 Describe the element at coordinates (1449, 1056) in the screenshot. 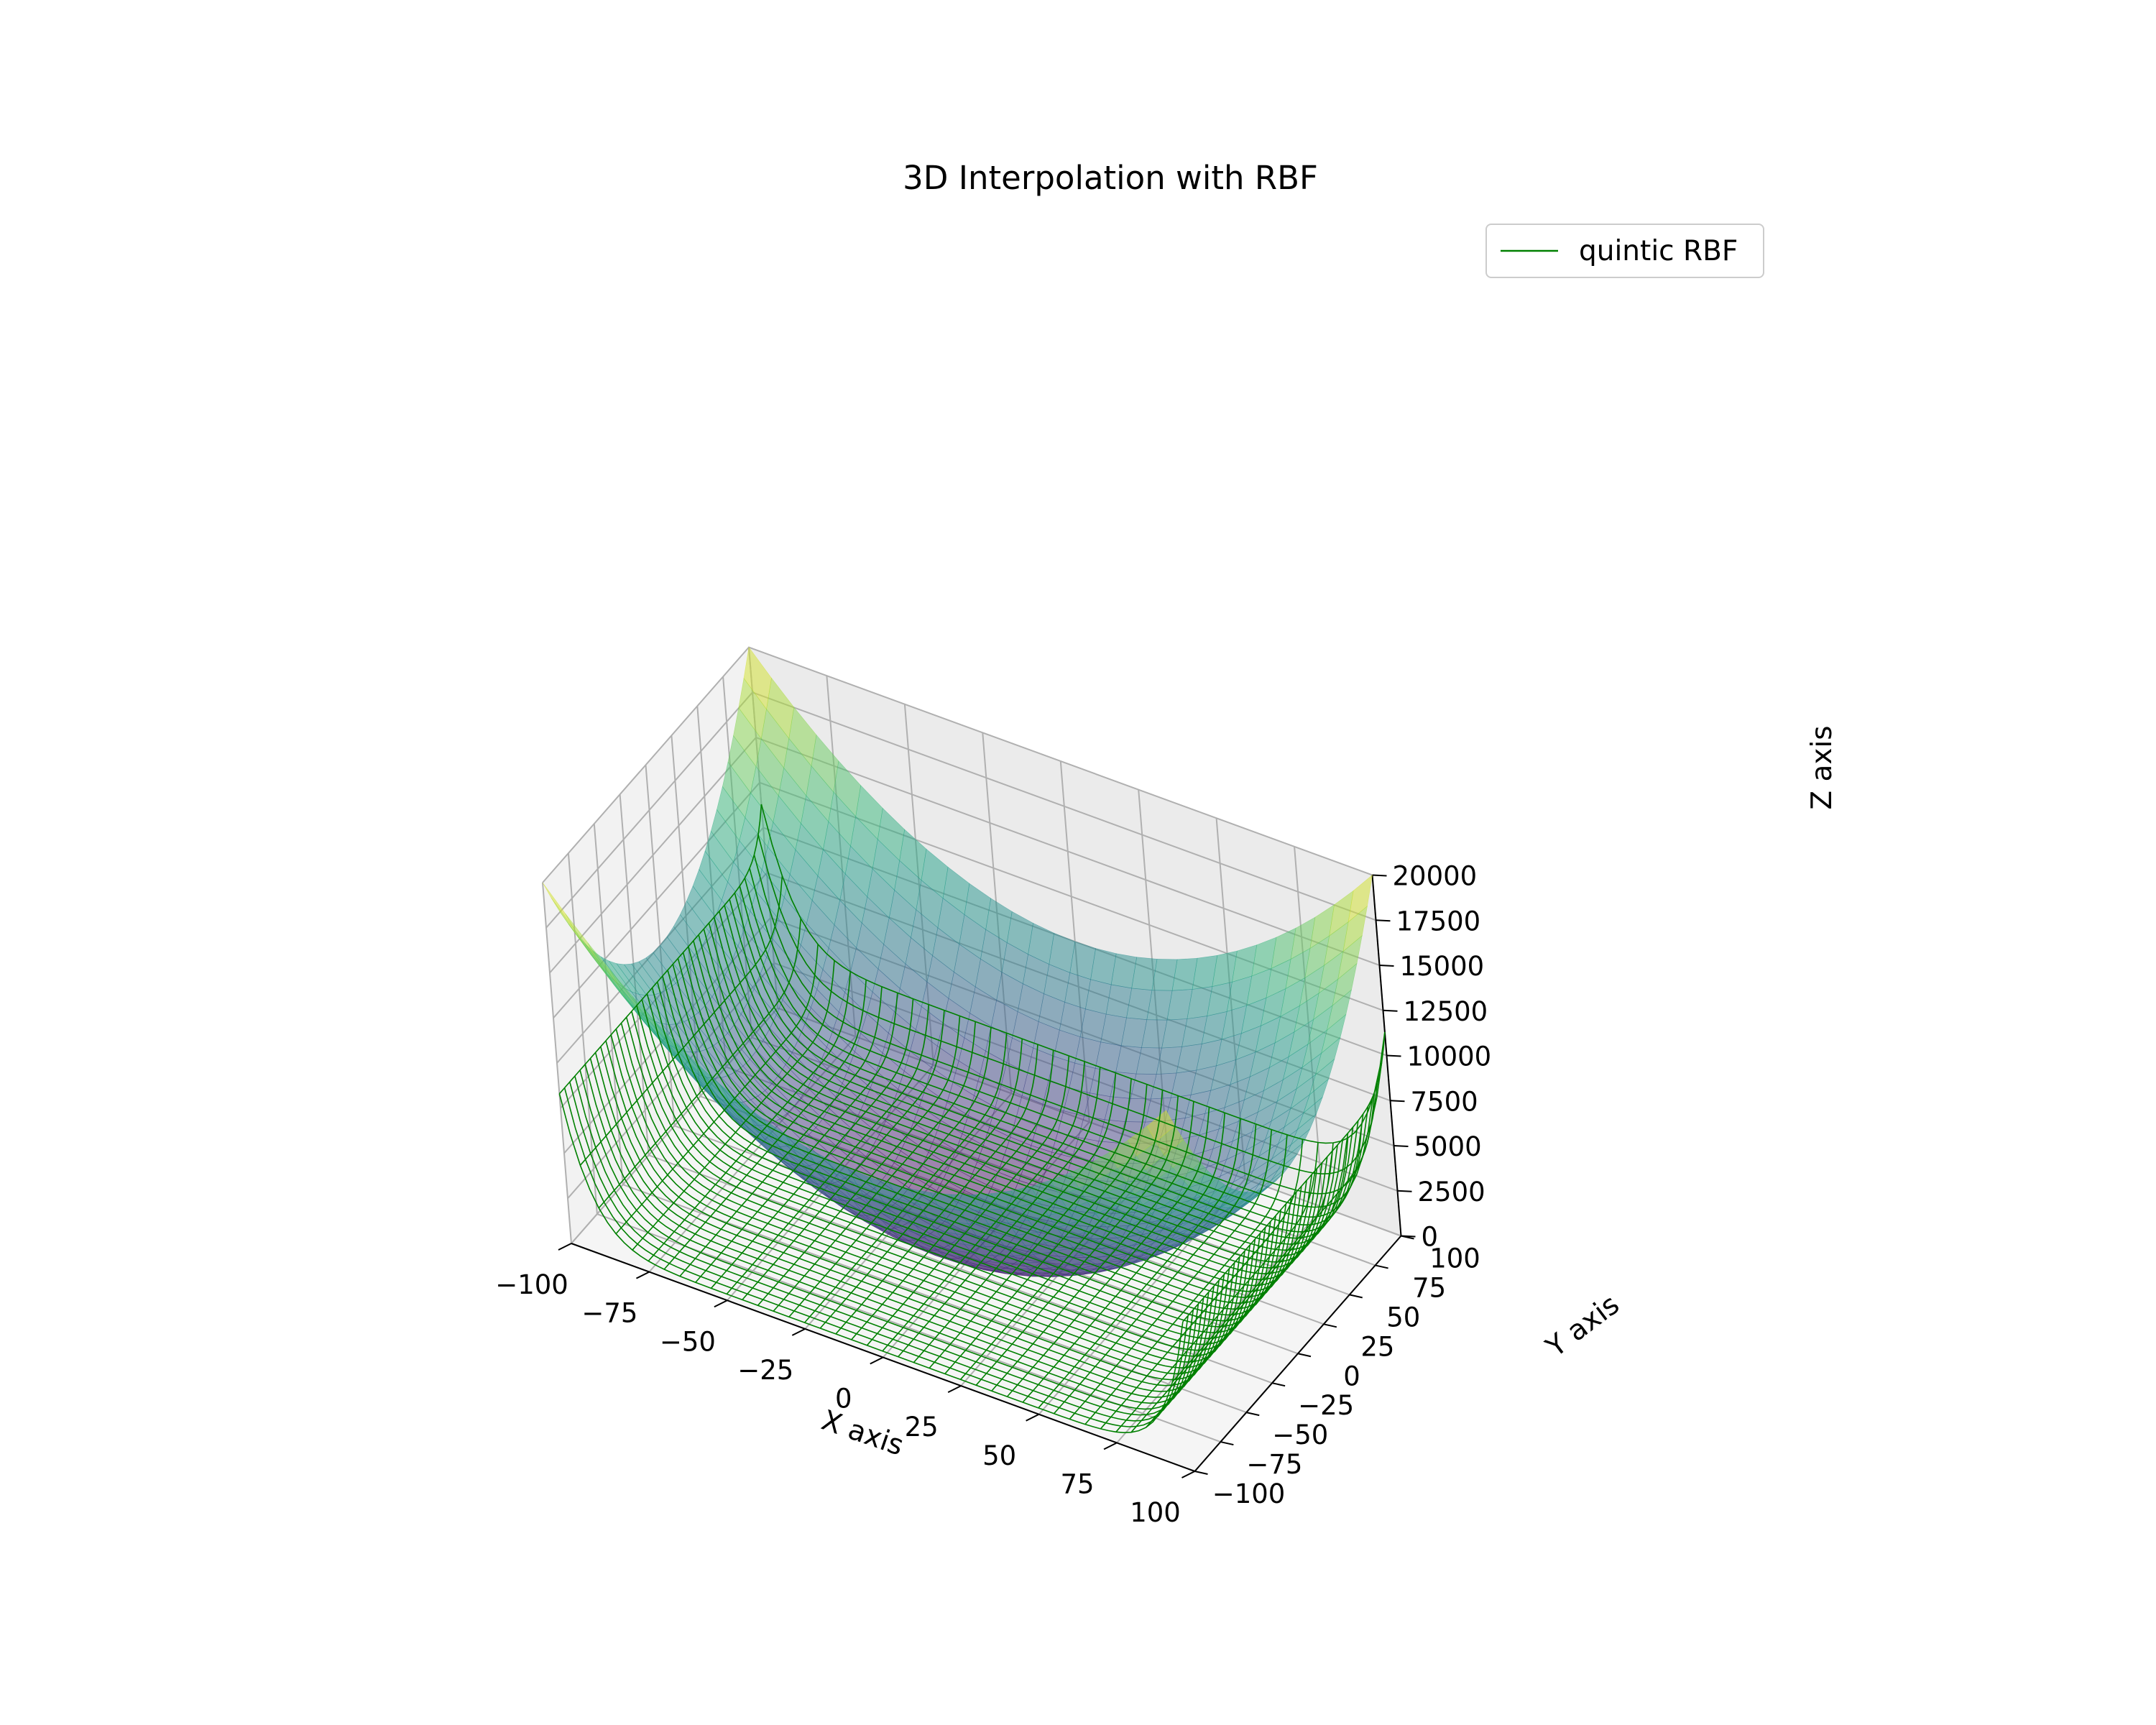

I see `z-tick-label: 10000` at that location.